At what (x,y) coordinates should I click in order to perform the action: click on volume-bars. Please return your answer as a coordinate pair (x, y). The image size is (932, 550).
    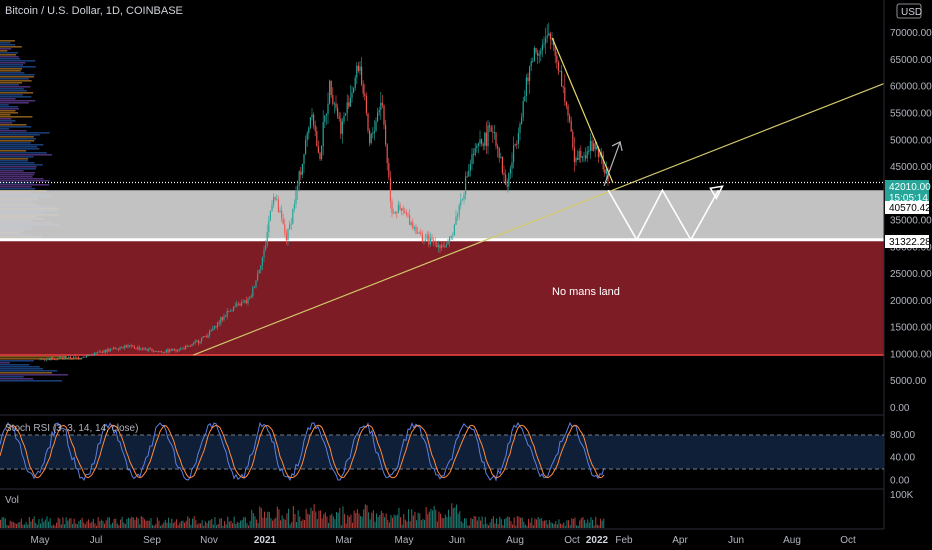
    Looking at the image, I should click on (302, 515).